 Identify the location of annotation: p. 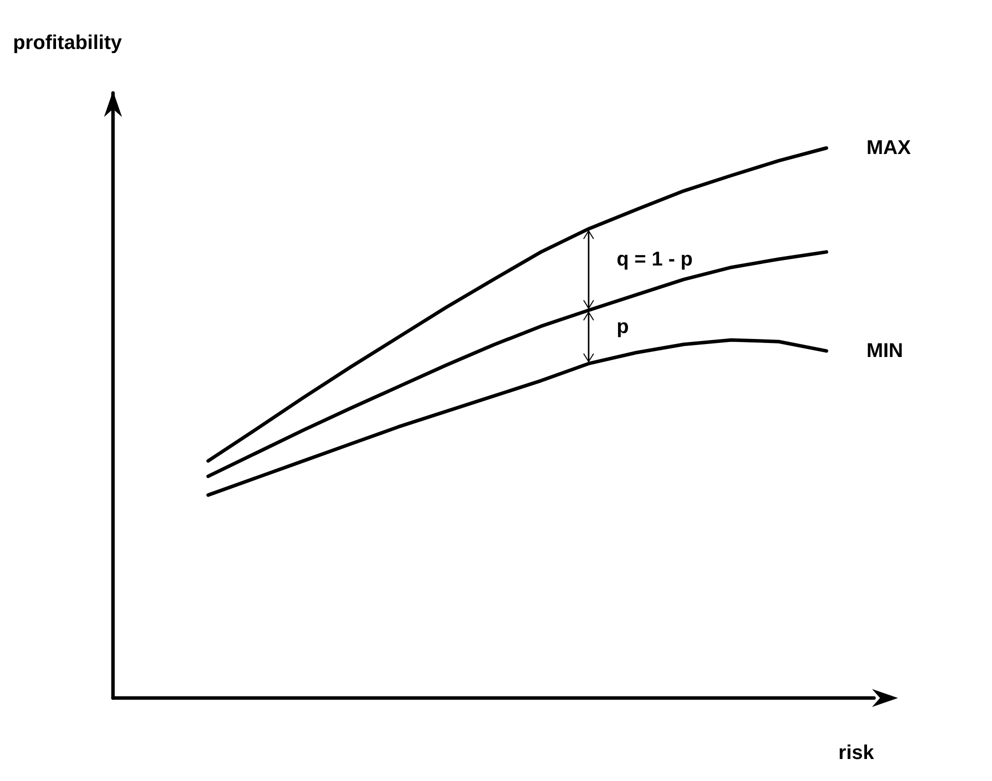
(622, 327).